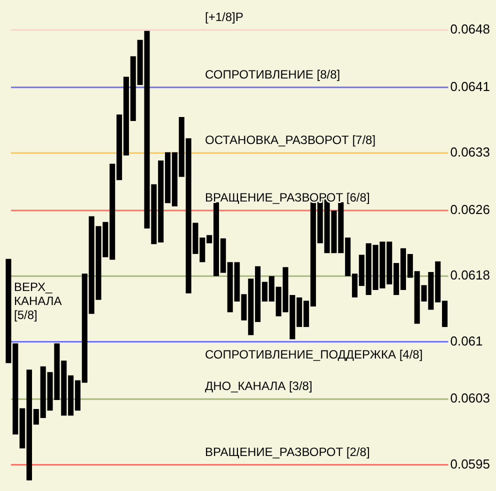 This screenshot has width=496, height=491. Describe the element at coordinates (470, 86) in the screenshot. I see `y-tick-label: 0.0641` at that location.